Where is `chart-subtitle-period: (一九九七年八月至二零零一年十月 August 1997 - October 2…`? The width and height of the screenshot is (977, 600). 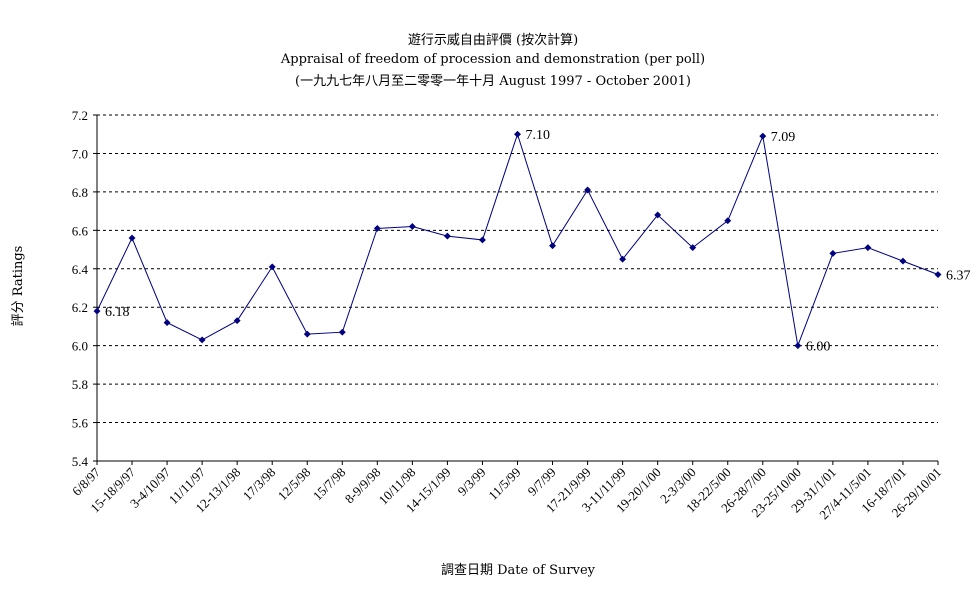 chart-subtitle-period: (一九九七年八月至二零零一年十月 August 1997 - October 2… is located at coordinates (493, 81).